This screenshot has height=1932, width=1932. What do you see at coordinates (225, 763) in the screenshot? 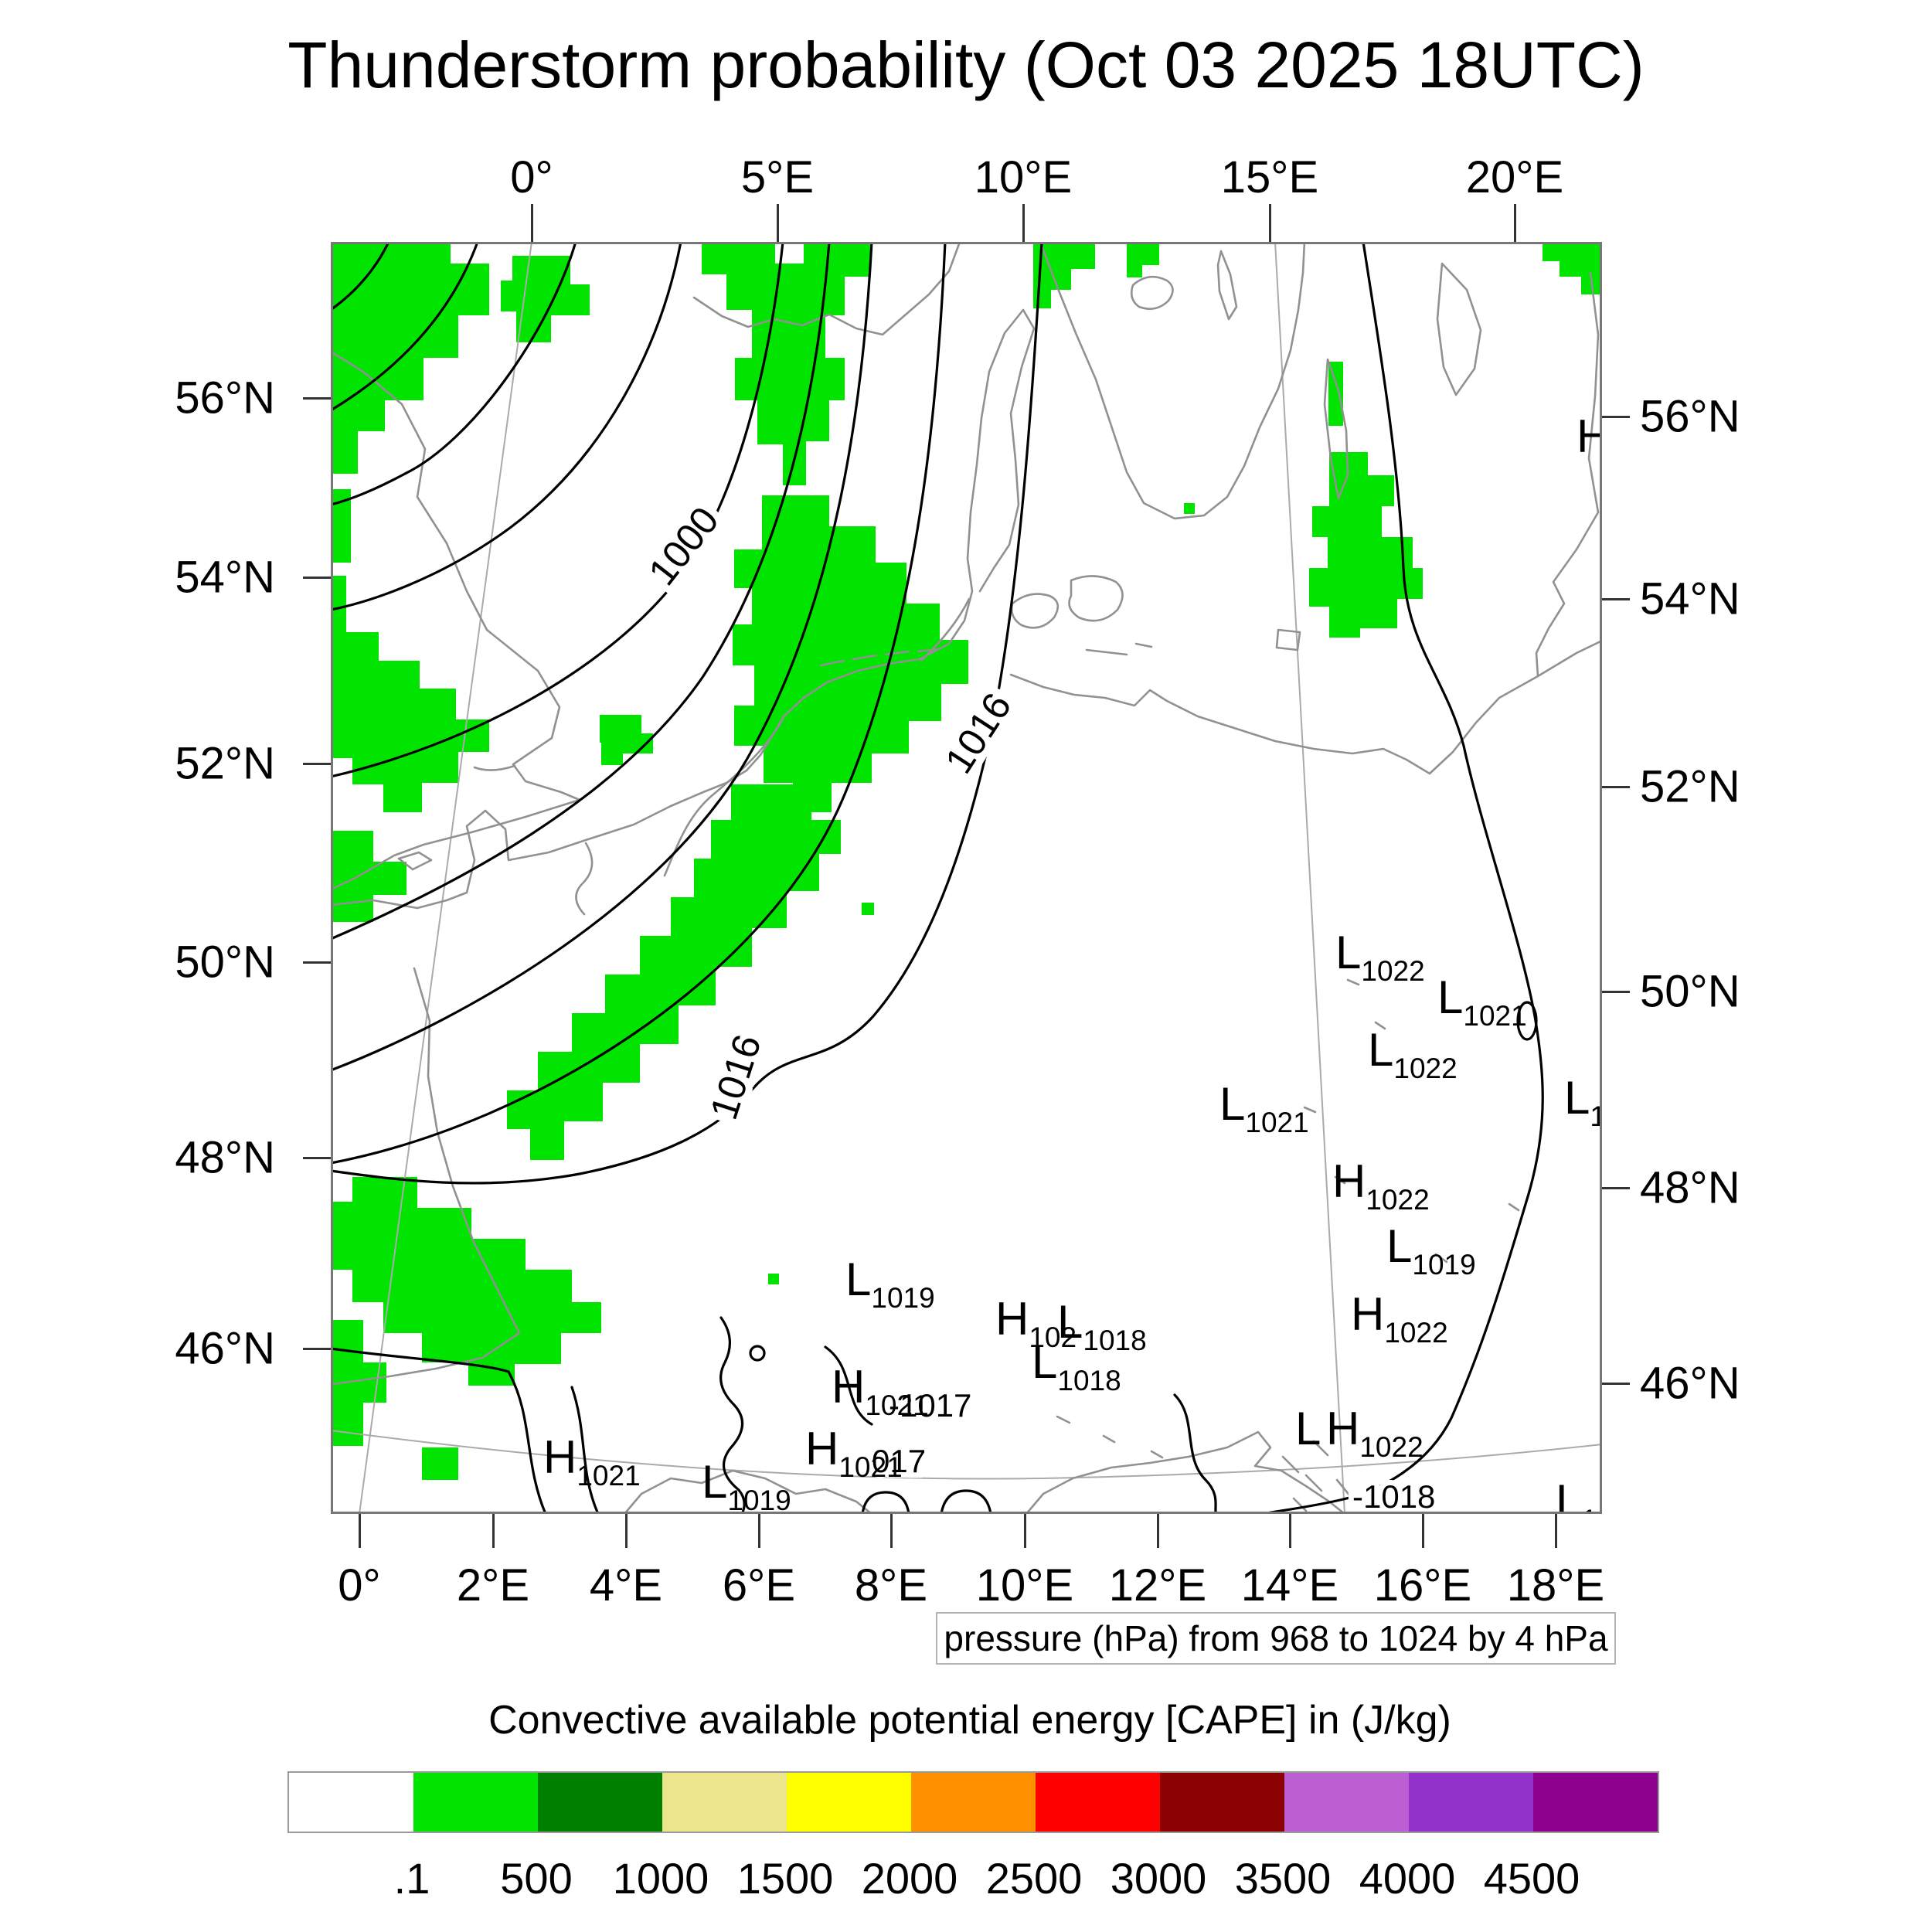
I see `left-axis-label: 52°N` at bounding box center [225, 763].